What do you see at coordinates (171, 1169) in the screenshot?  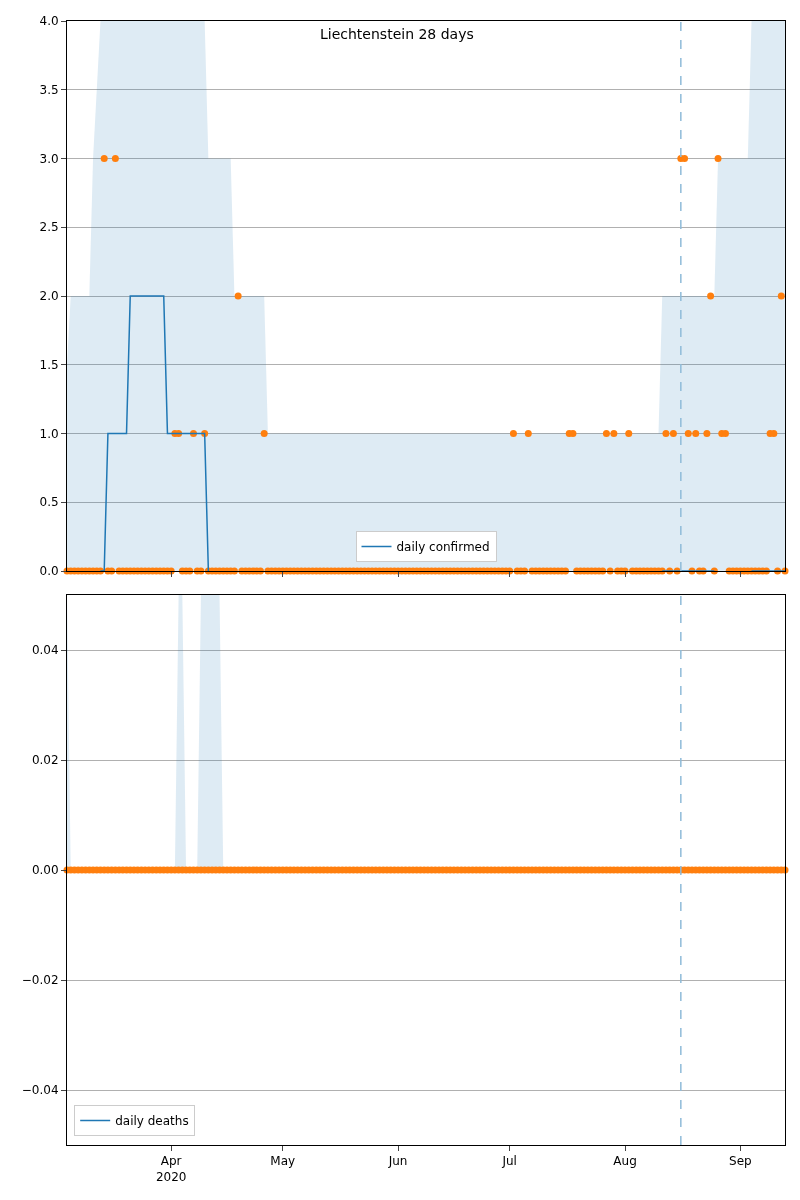 I see `x-tick-label: Apr 2020` at bounding box center [171, 1169].